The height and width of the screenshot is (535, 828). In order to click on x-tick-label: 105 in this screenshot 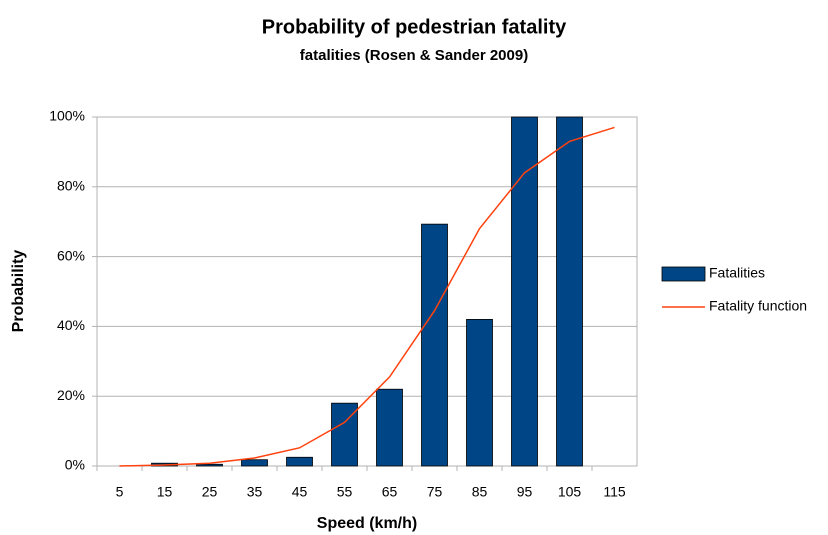, I will do `click(570, 492)`.